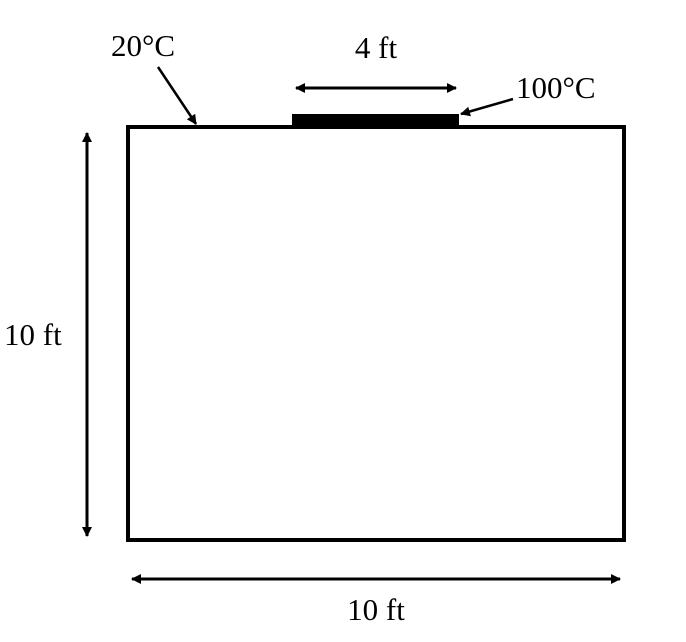 The width and height of the screenshot is (686, 642). What do you see at coordinates (177, 95) in the screenshot?
I see `cold-boundary-pointer` at bounding box center [177, 95].